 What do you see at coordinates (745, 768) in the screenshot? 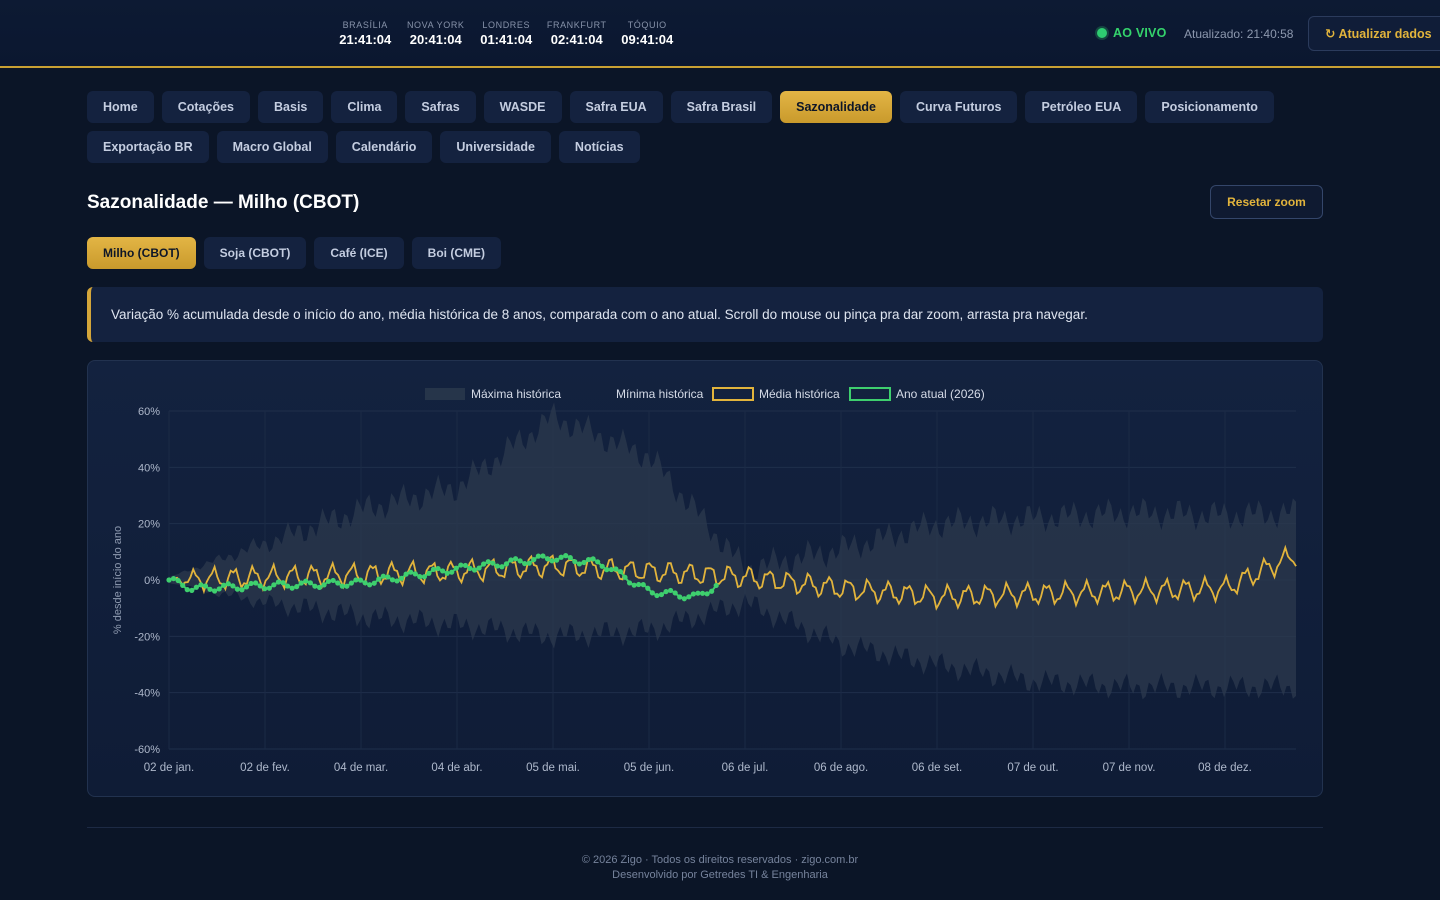
I see `x-tick-label: 06 de jul.` at bounding box center [745, 768].